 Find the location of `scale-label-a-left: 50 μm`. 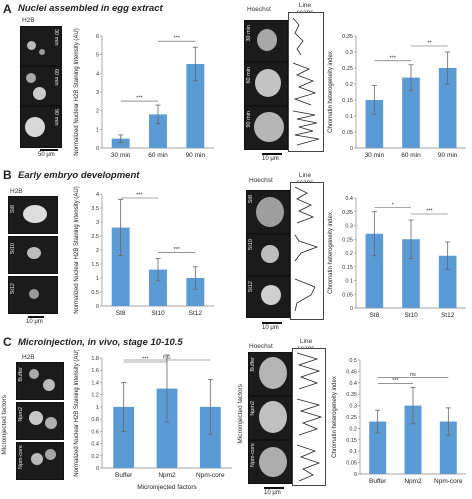

scale-label-a-left: 50 μm is located at coordinates (46, 155).